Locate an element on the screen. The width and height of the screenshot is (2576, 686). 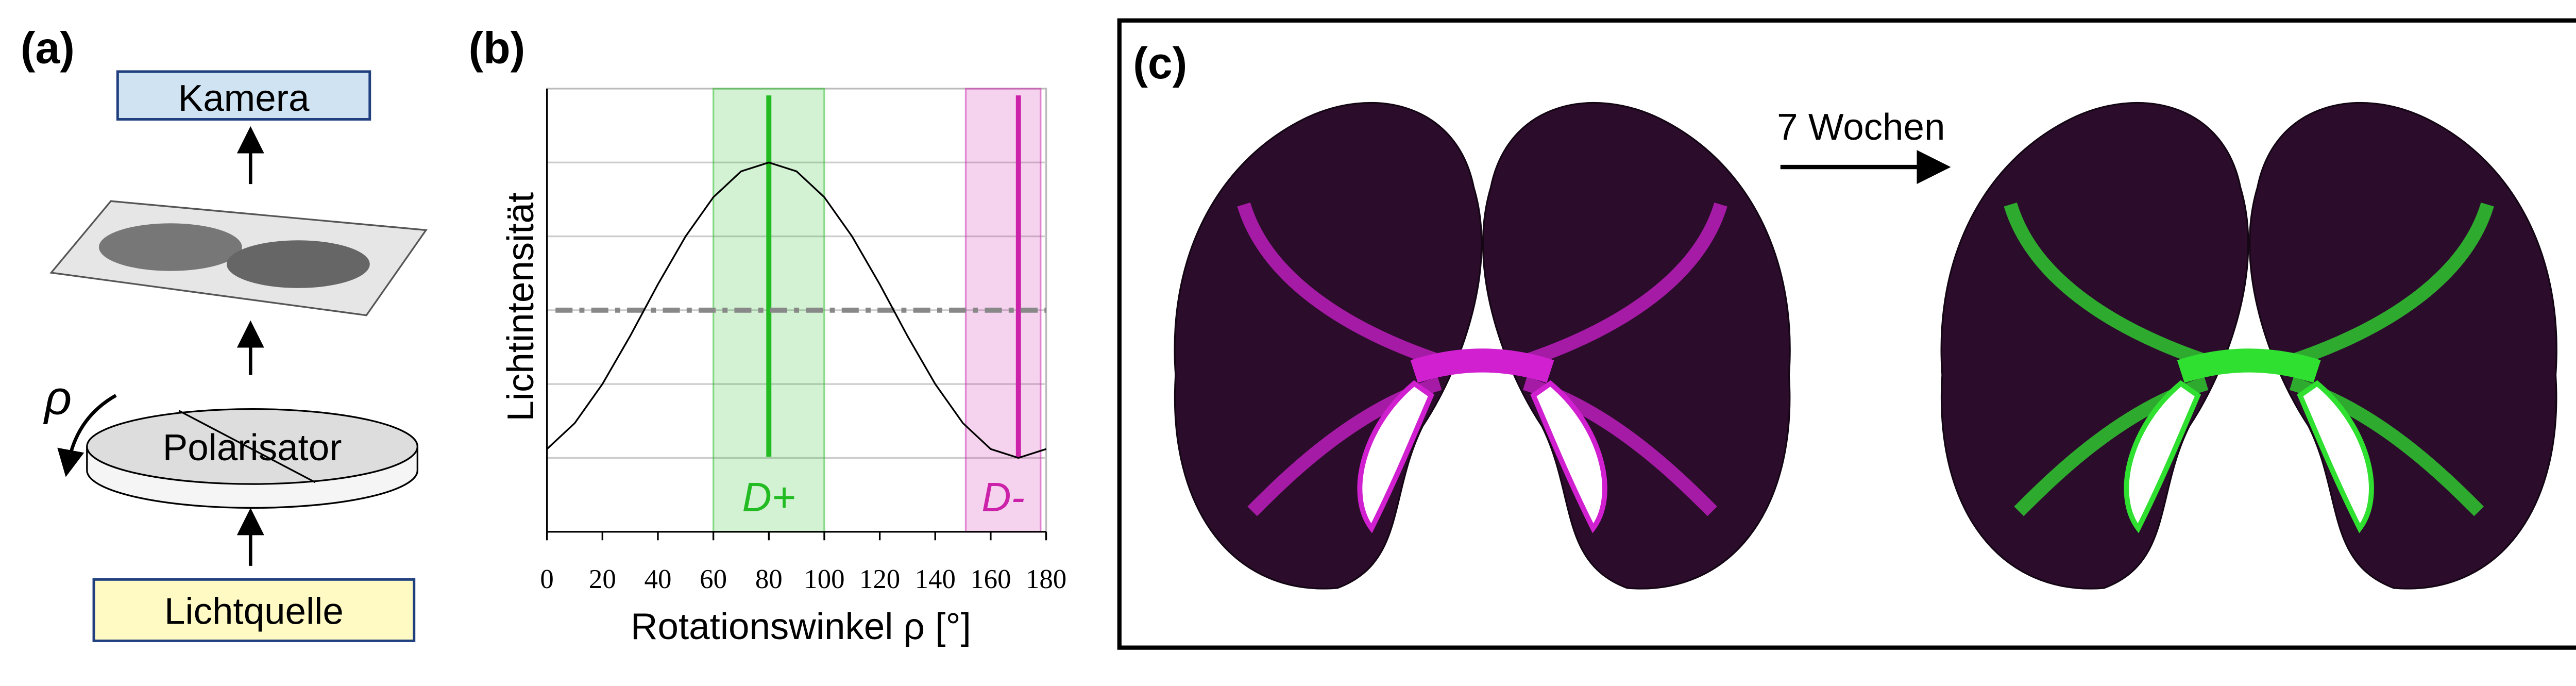
x-tick-label: 140 is located at coordinates (935, 579).